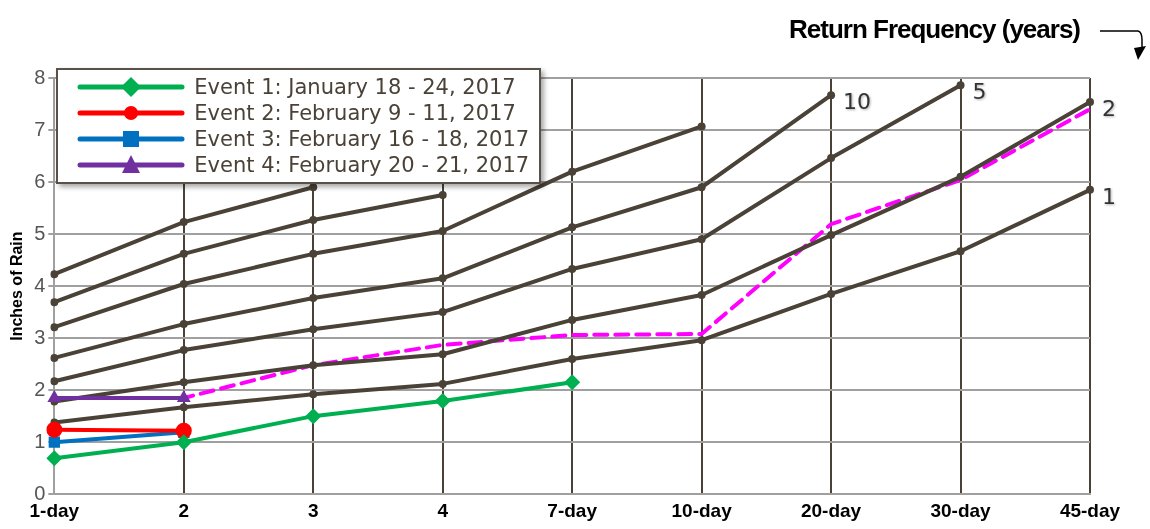  Describe the element at coordinates (702, 510) in the screenshot. I see `x-tick-label: 10-day` at that location.